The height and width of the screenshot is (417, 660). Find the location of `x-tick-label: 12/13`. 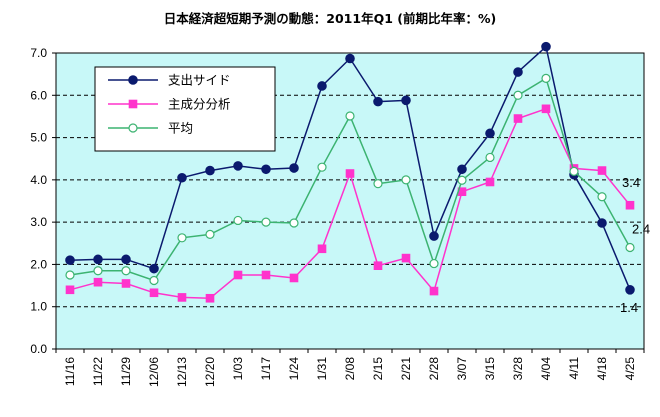

x-tick-label: 12/13 is located at coordinates (182, 372).